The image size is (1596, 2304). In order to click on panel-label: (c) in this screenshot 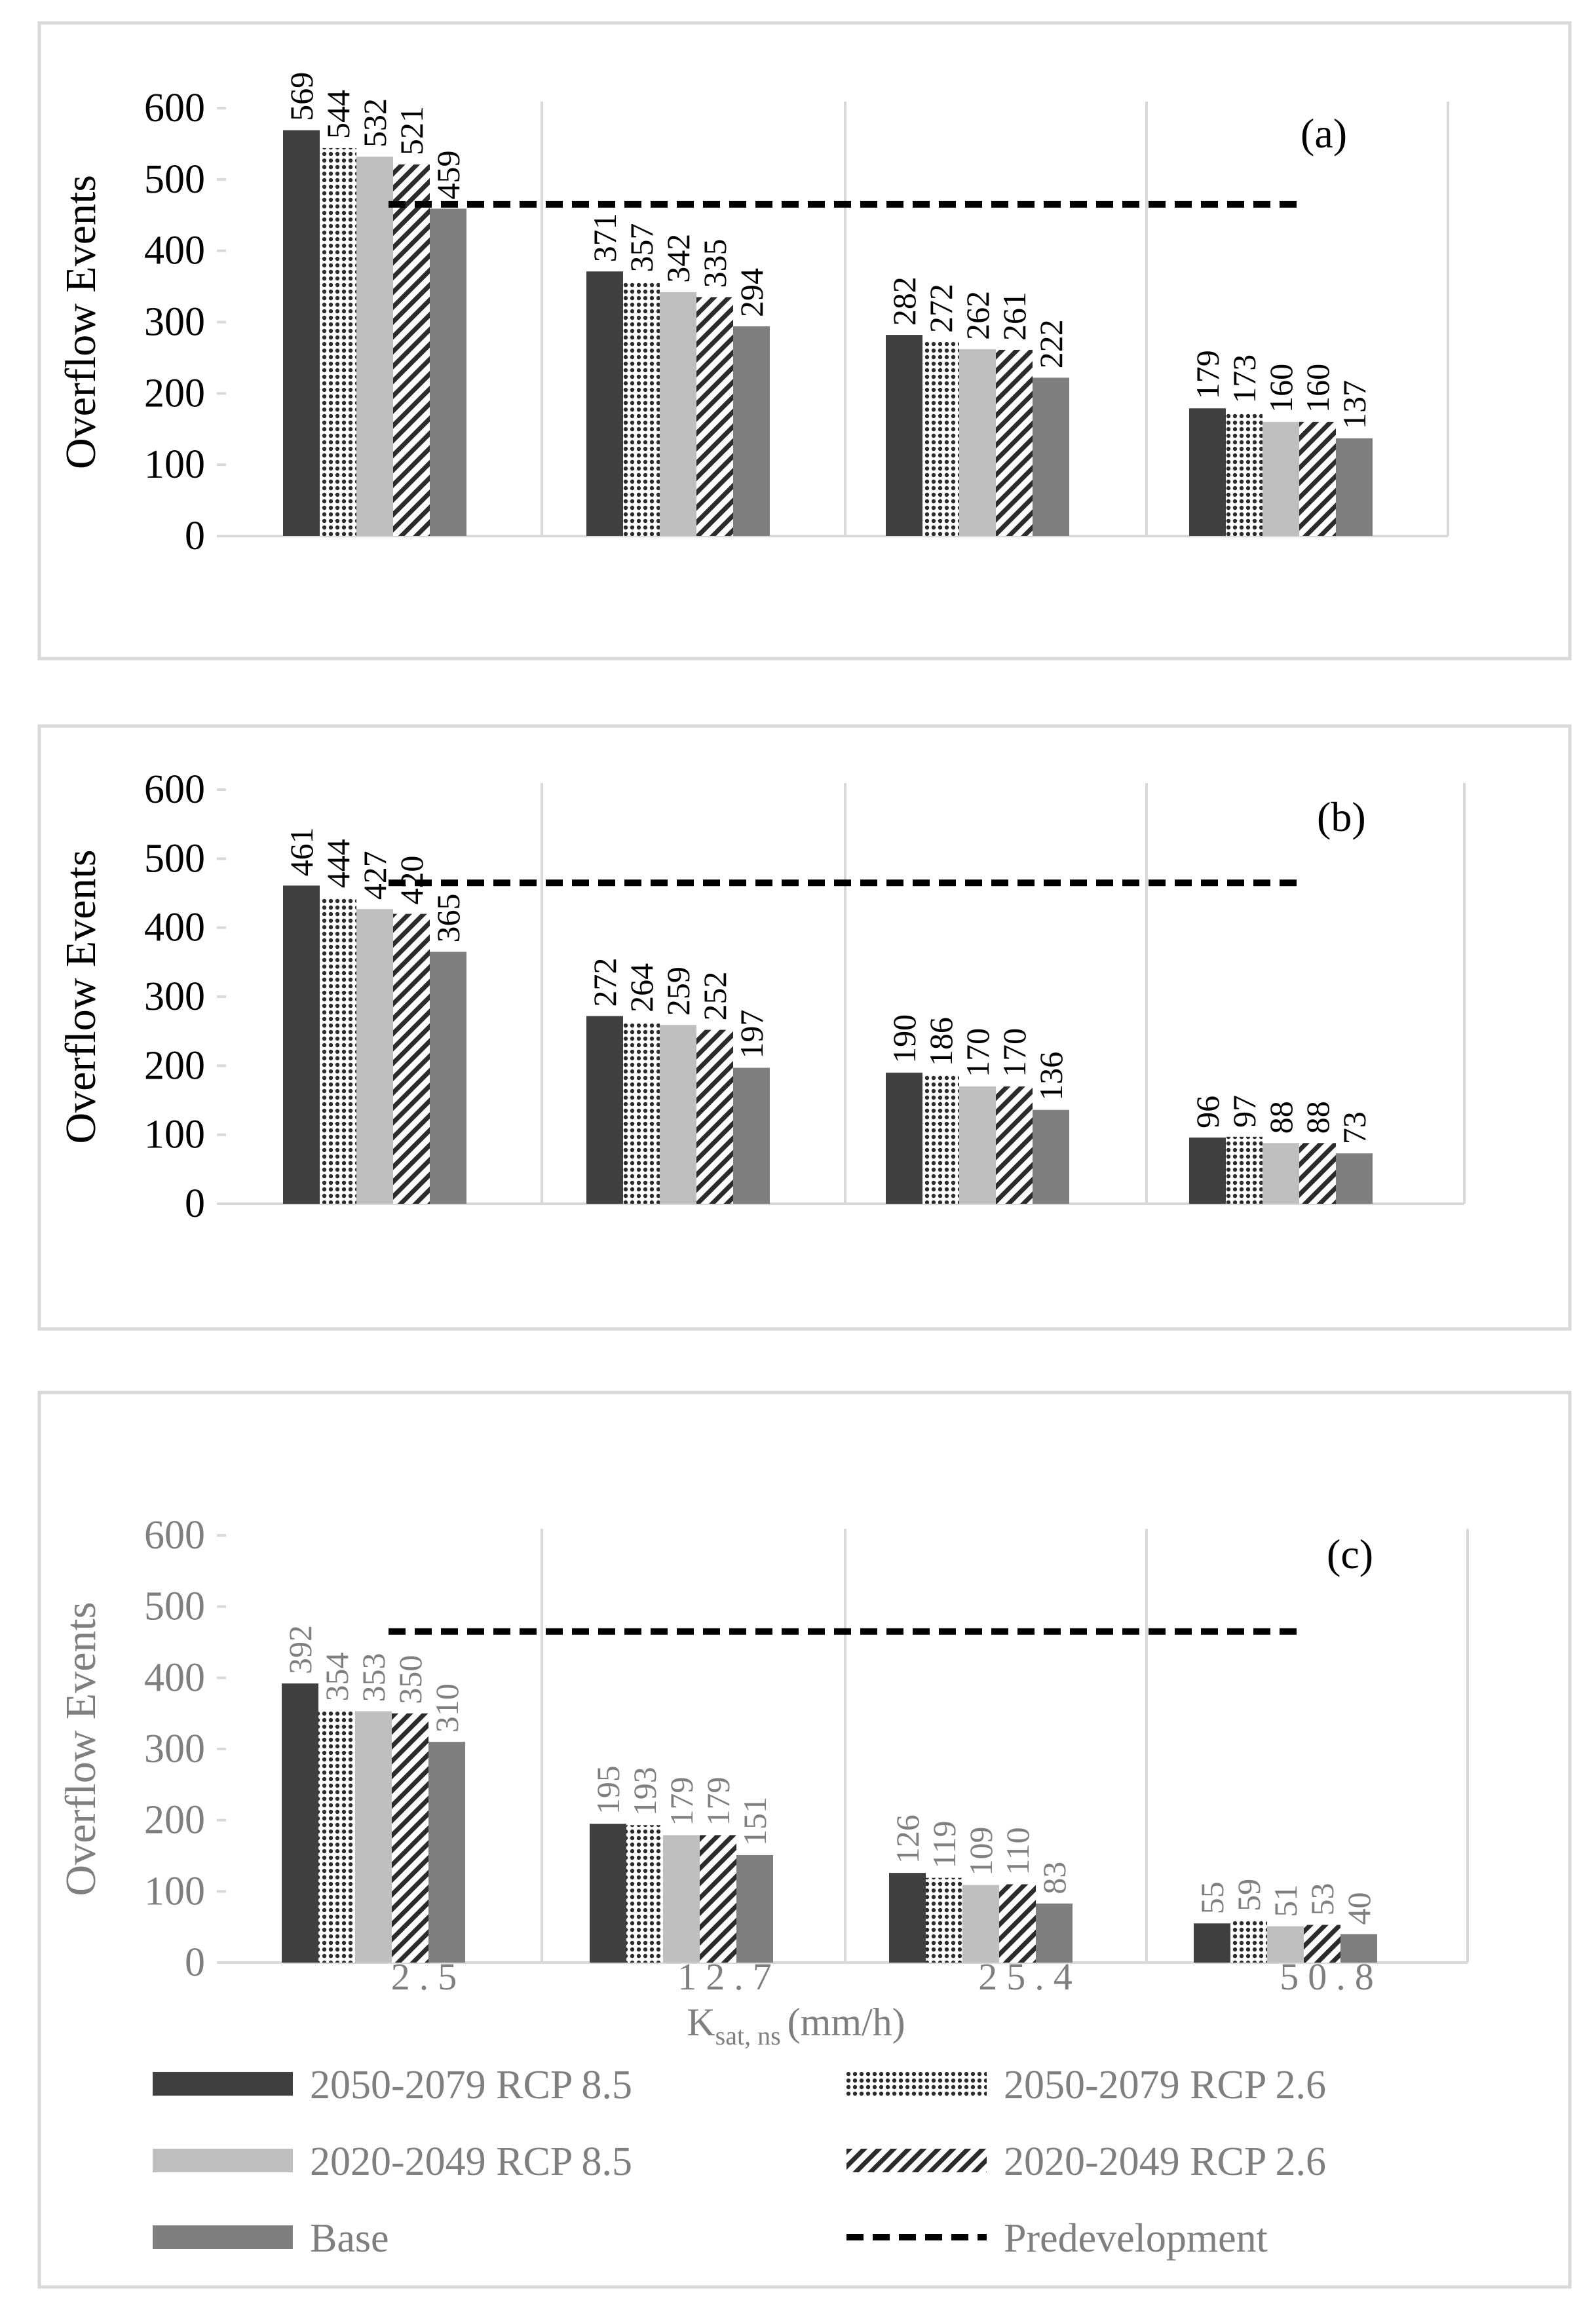, I will do `click(1350, 1554)`.